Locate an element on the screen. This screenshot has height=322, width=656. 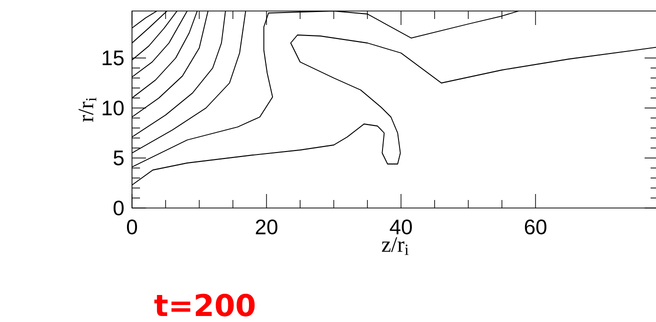
text: t=200 is located at coordinates (204, 305).